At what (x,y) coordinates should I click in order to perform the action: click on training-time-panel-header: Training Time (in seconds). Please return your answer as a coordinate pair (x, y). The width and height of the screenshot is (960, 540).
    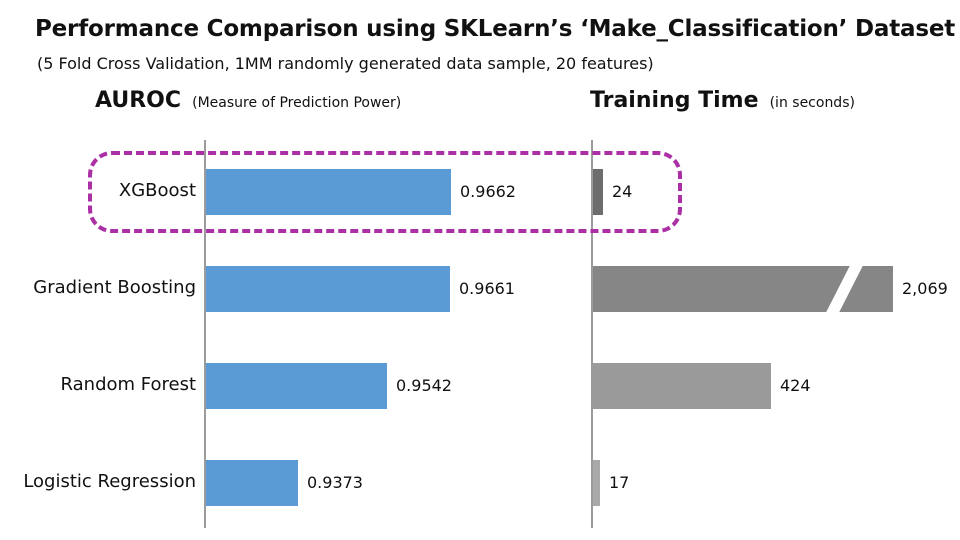
    Looking at the image, I should click on (722, 100).